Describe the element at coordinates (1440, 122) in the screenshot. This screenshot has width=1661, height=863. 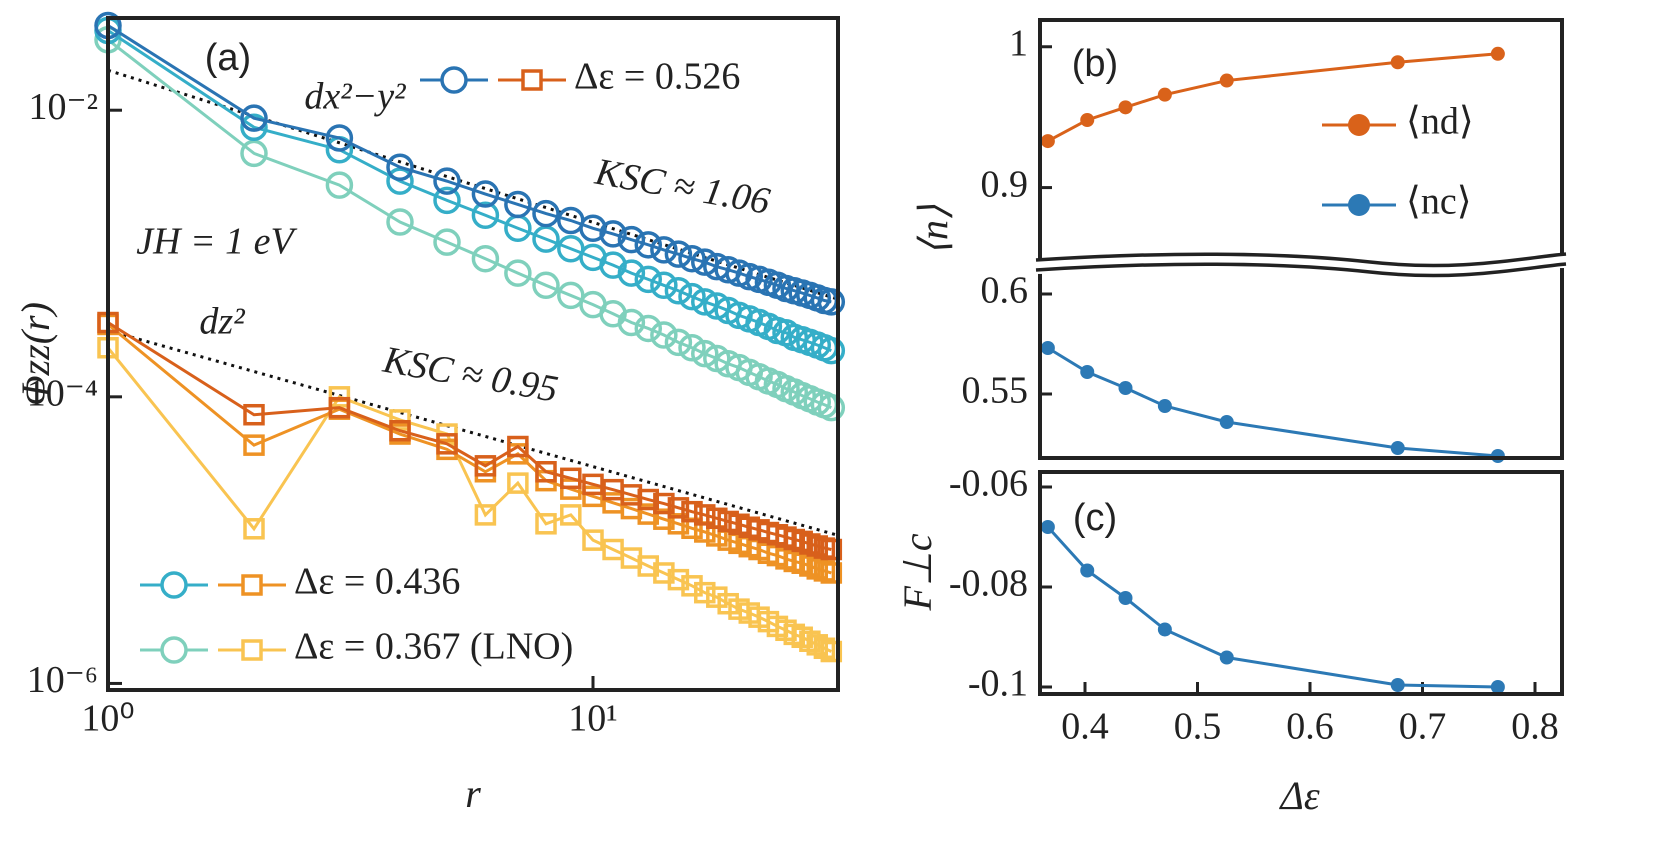
I see `legend-label: ⟨nd⟩` at that location.